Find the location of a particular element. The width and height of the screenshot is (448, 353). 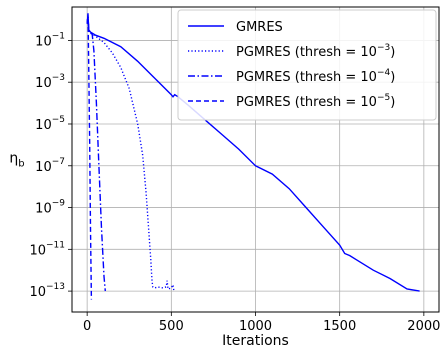

y-tick-label: 10⁻¹¹ is located at coordinates (47, 249).